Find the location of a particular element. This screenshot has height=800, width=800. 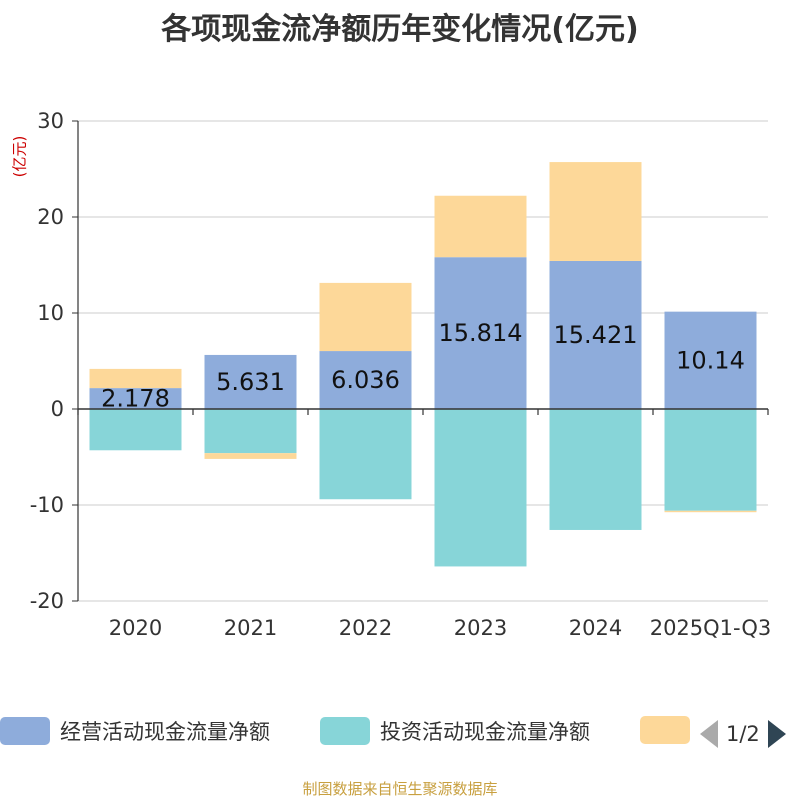

bar-2024-series0 is located at coordinates (595, 334).